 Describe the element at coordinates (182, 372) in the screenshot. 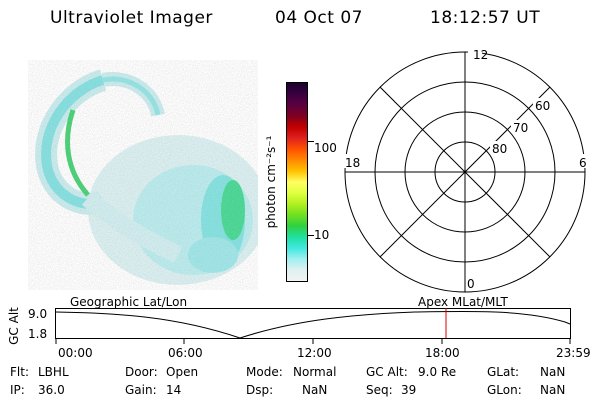

I see `door-value: Open` at that location.